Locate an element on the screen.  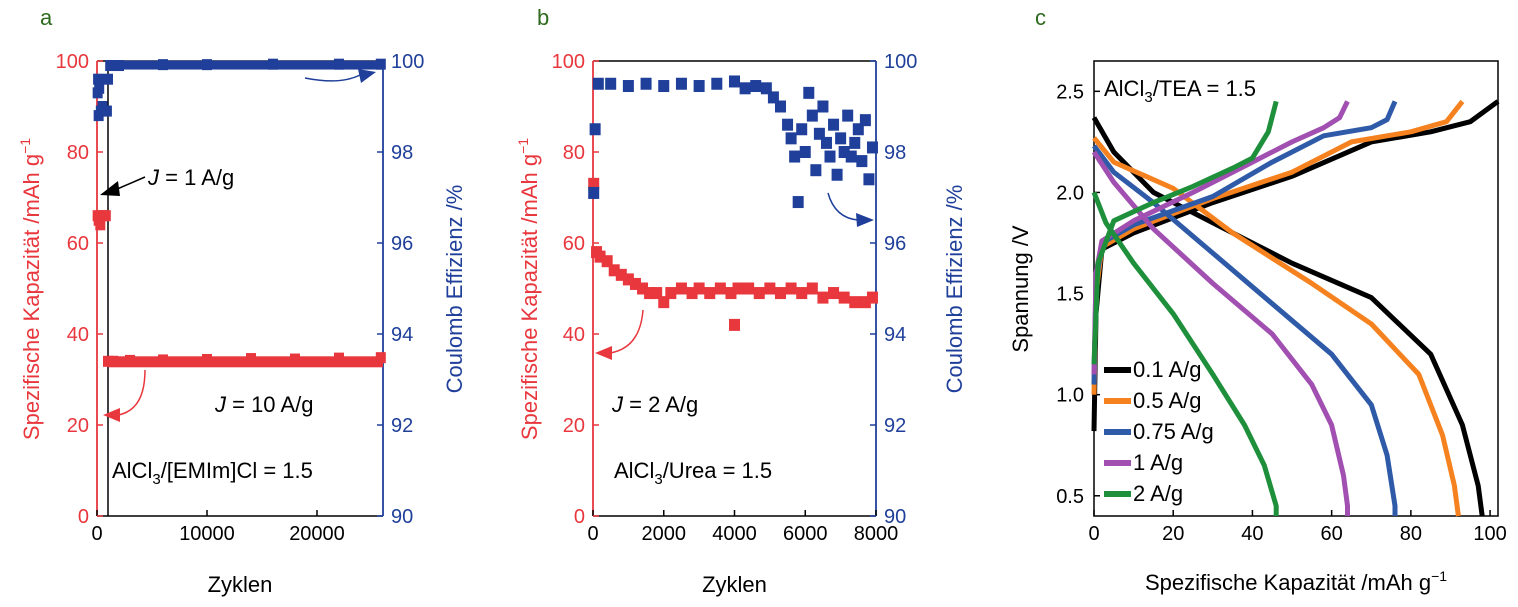
panel-b-ytick-right-label: 92 is located at coordinates (895, 426).